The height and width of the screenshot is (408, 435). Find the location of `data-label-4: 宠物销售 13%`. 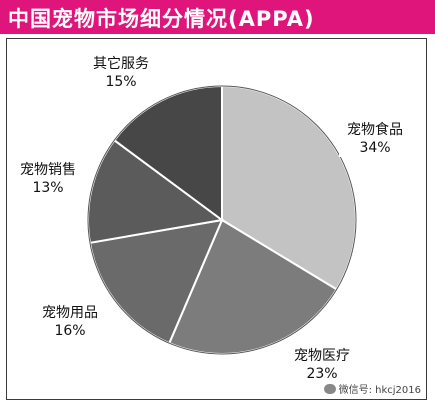

data-label-4: 宠物销售 13% is located at coordinates (48, 177).